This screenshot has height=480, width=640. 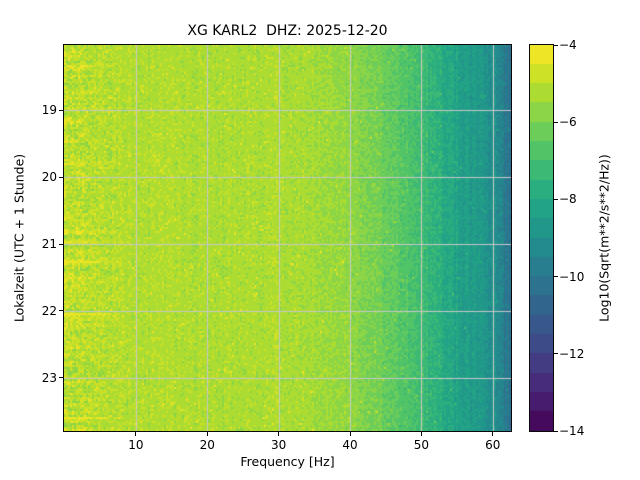 What do you see at coordinates (572, 276) in the screenshot?
I see `colorbar-tick-label: −10` at bounding box center [572, 276].